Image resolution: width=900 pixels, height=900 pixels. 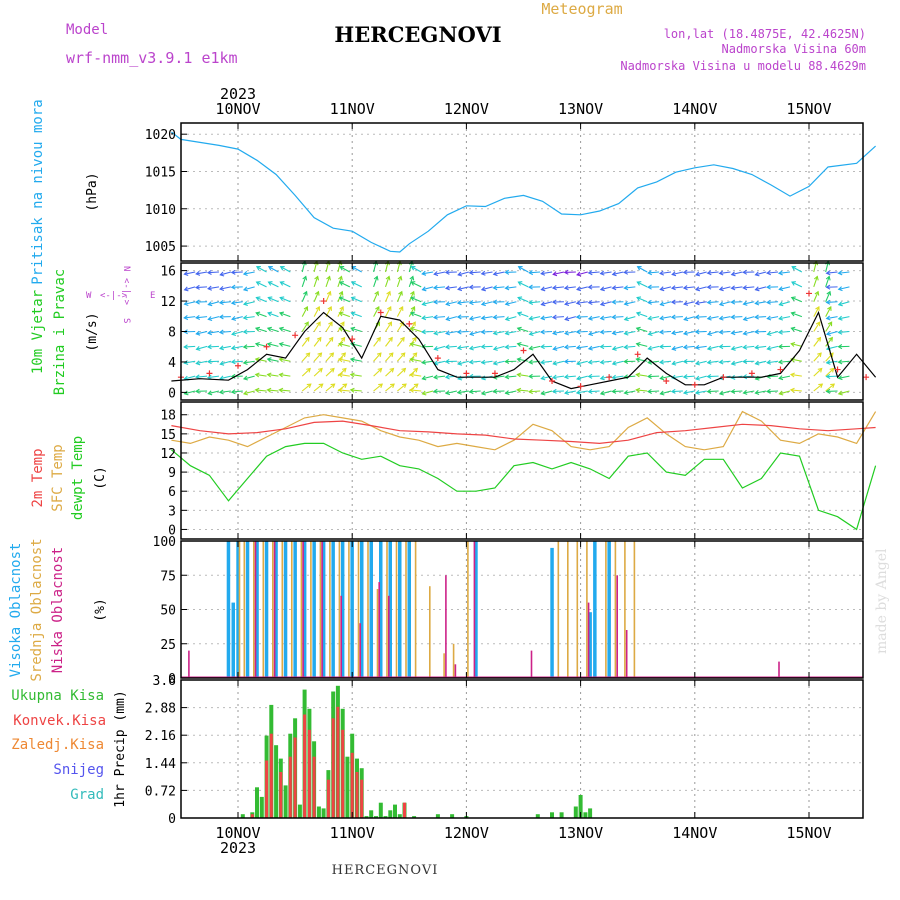 I want to click on pressure-panel-label: Pritisak na nivou mora, so click(x=38, y=191).